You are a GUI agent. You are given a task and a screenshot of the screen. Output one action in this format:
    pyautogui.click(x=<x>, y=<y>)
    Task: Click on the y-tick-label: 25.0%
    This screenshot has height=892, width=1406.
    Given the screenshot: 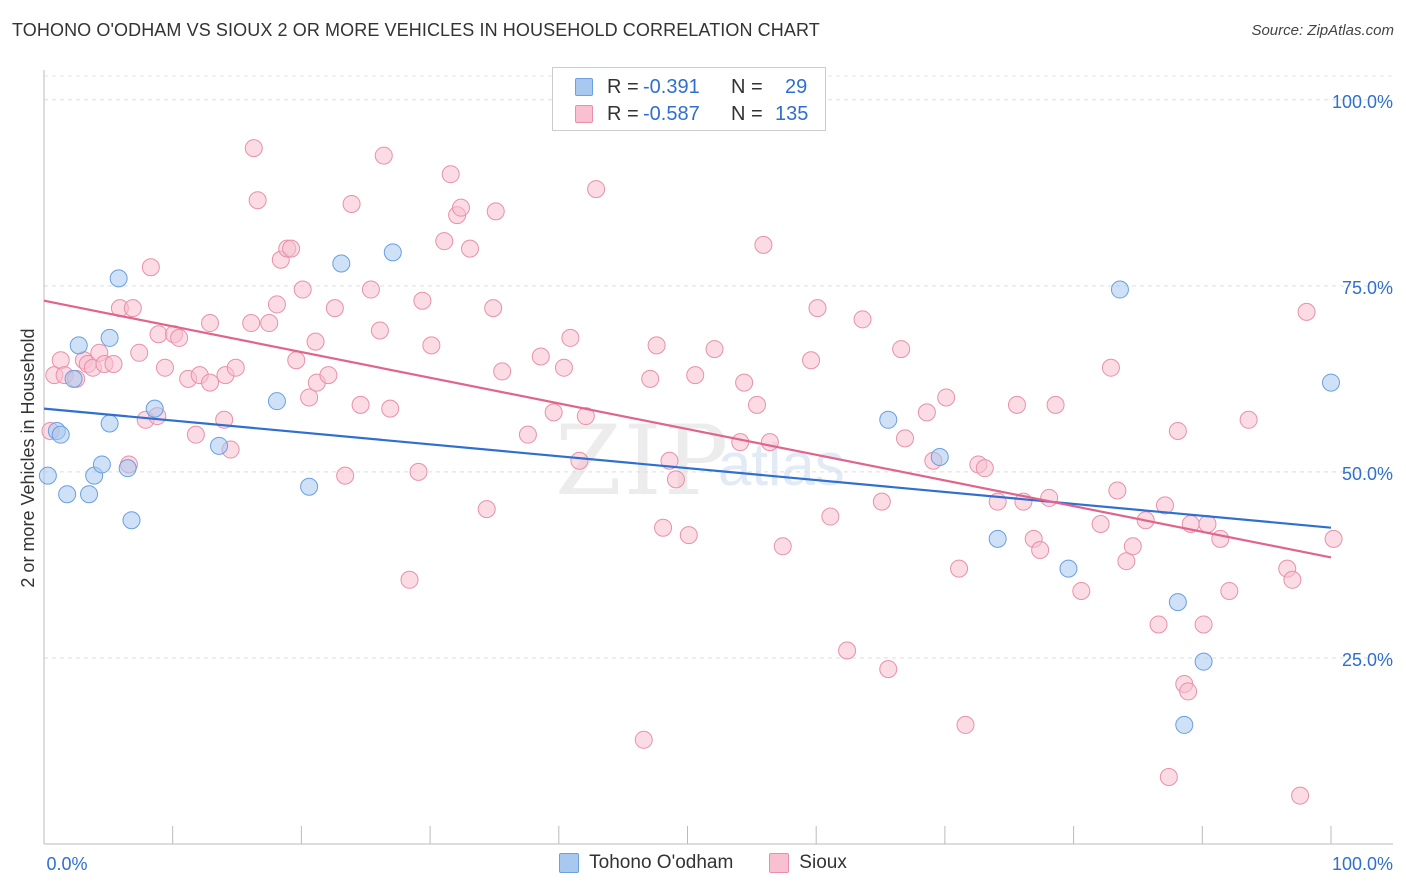 What is the action you would take?
    pyautogui.click(x=1367, y=660)
    